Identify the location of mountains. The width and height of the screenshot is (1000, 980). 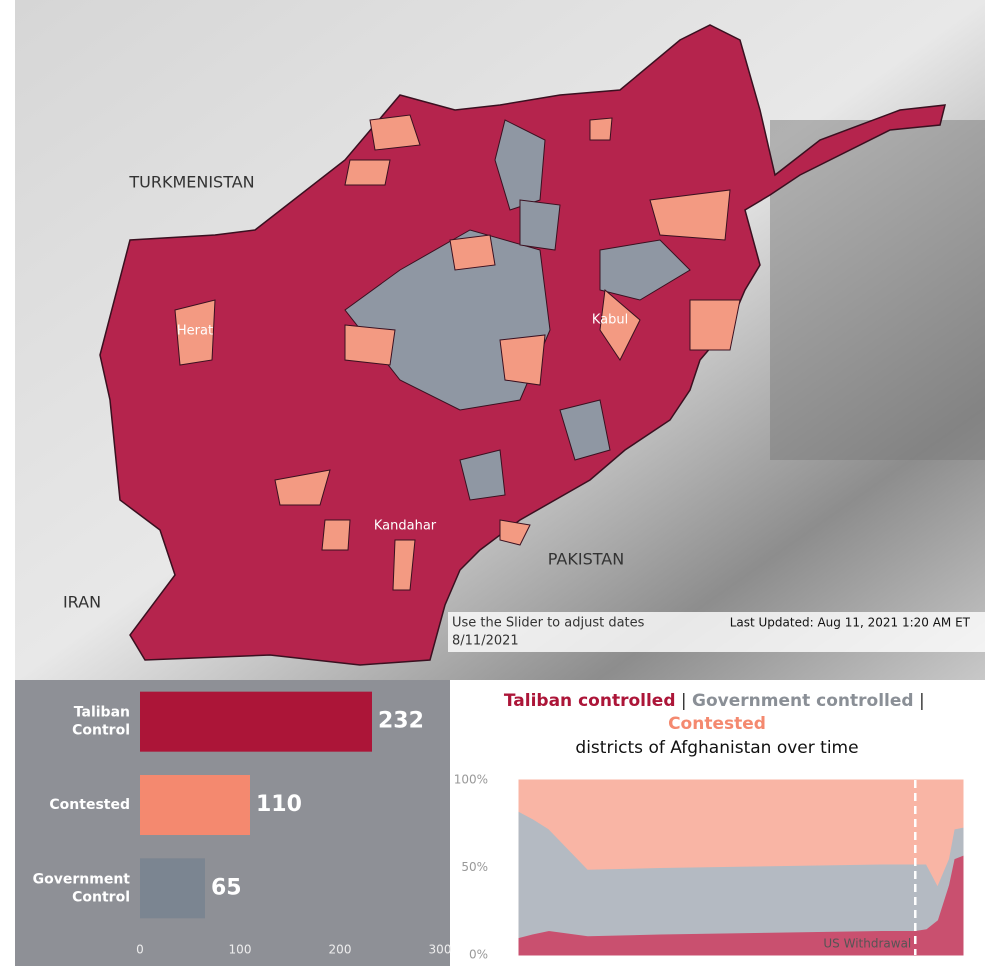
(877, 290).